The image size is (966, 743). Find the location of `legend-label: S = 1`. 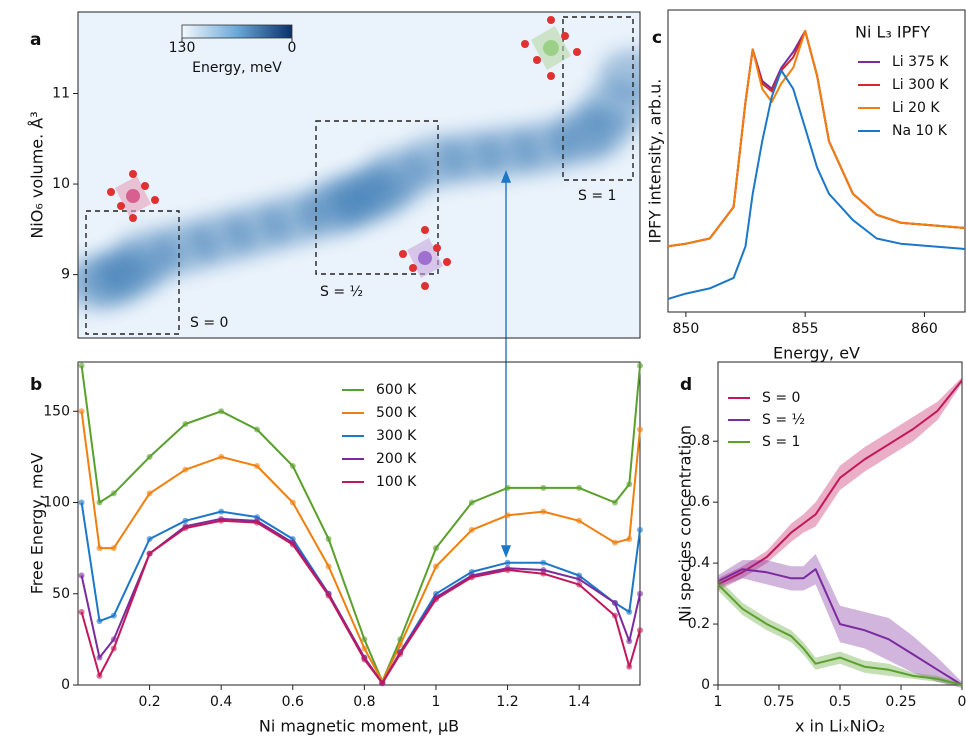

legend-label: S = 1 is located at coordinates (781, 442).